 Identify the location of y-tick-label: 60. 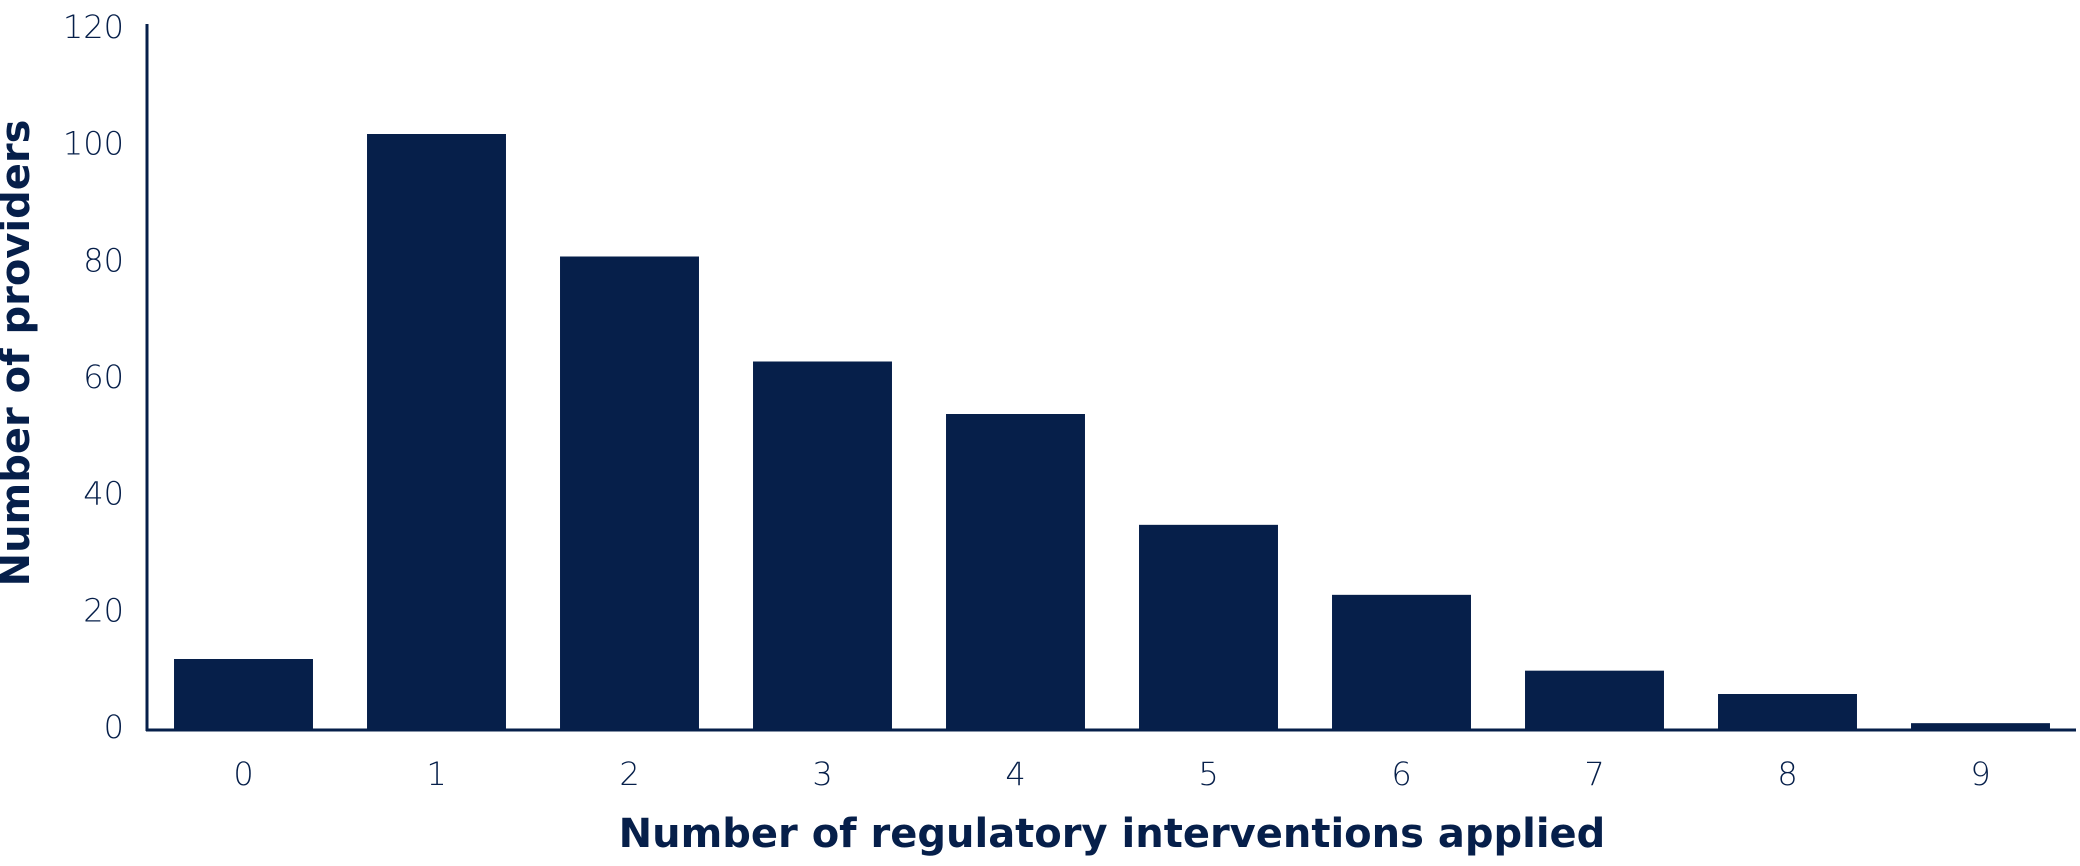
(103, 377).